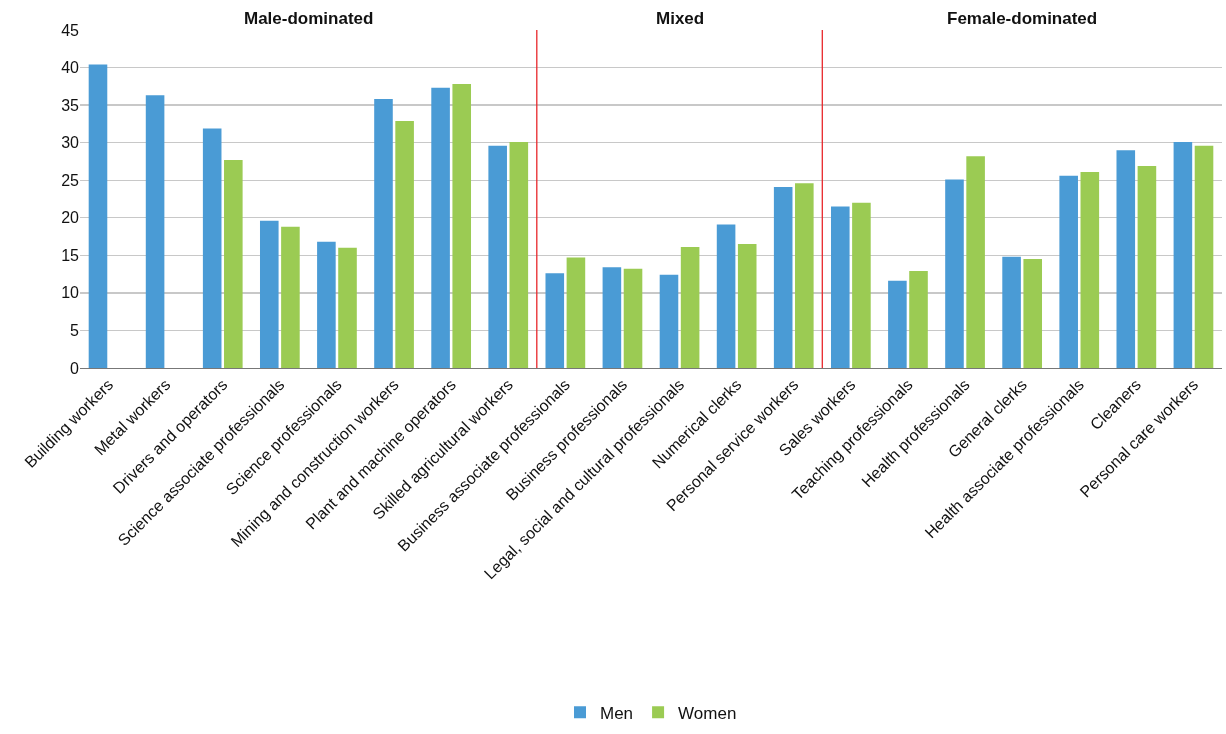  What do you see at coordinates (617, 713) in the screenshot?
I see `legend-label: Men` at bounding box center [617, 713].